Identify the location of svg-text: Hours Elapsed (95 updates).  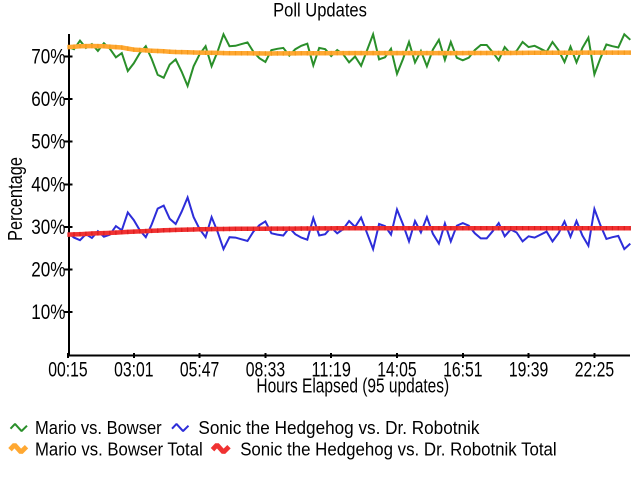
(352, 386).